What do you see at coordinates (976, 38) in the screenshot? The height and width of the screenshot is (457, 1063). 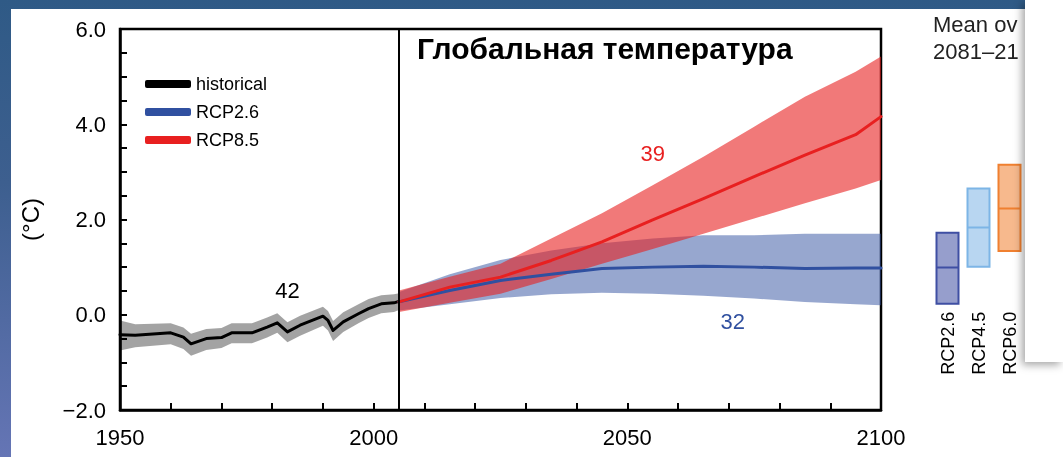 I see `chart-title: Mean ov 2081–21` at bounding box center [976, 38].